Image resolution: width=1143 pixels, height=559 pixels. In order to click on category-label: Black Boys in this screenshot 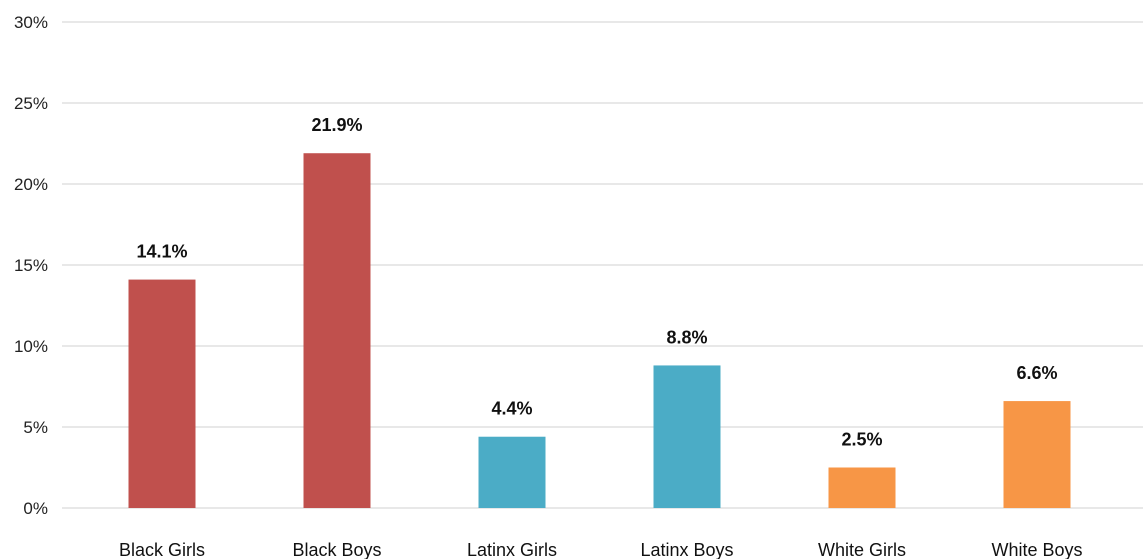, I will do `click(336, 549)`.